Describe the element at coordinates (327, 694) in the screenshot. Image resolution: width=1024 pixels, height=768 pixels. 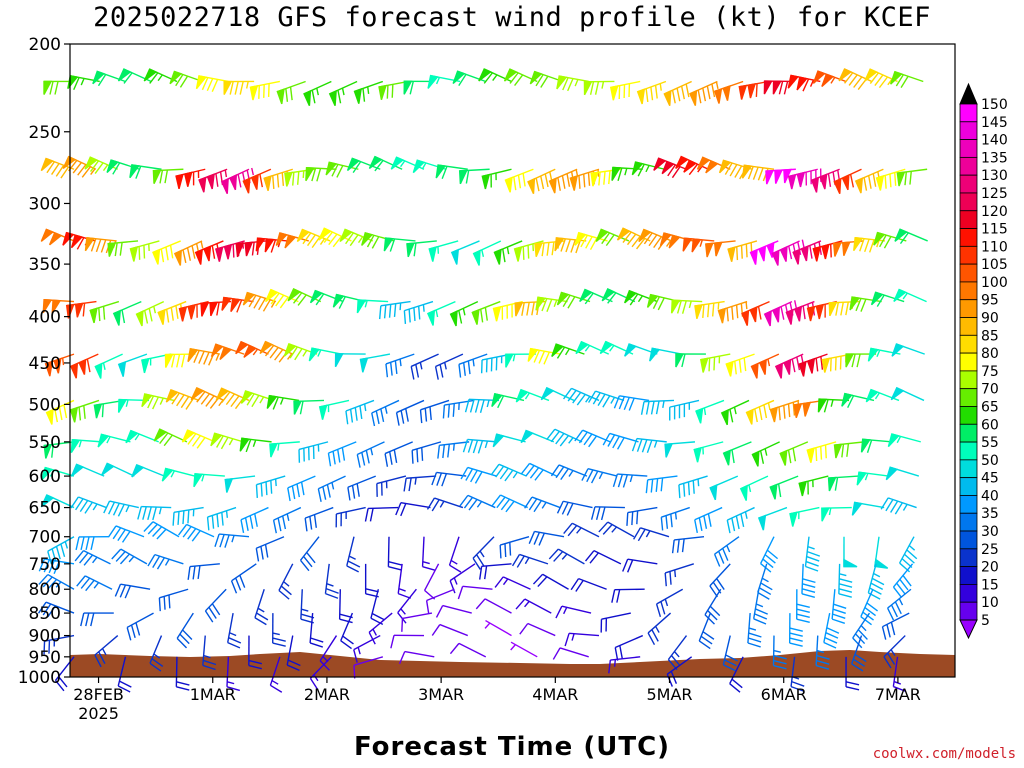
I see `x-tick-label: 2MAR` at that location.